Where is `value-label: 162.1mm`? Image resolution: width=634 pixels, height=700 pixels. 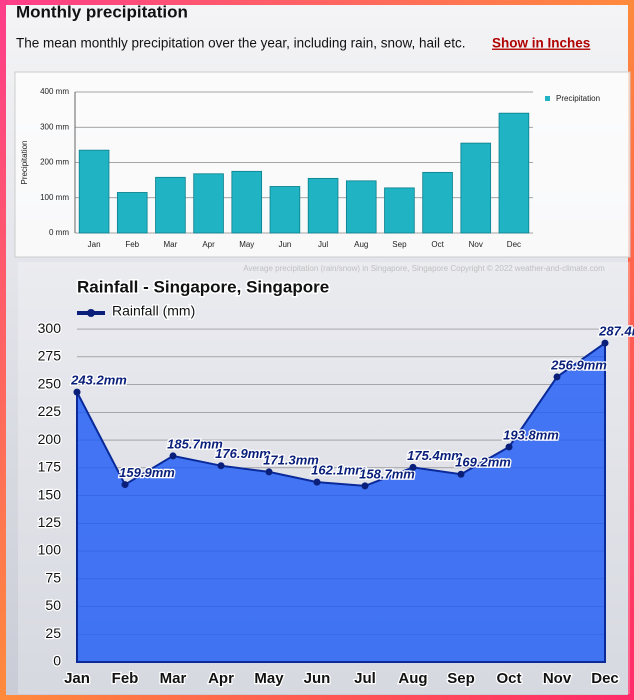 value-label: 162.1mm is located at coordinates (339, 470).